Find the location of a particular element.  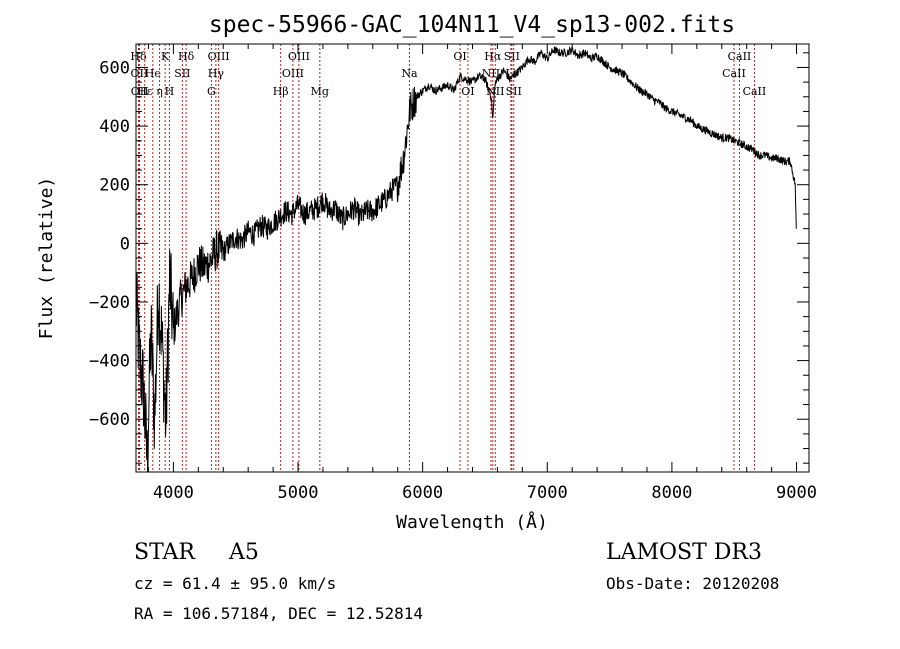

marker-label-16: Mg is located at coordinates (320, 91).